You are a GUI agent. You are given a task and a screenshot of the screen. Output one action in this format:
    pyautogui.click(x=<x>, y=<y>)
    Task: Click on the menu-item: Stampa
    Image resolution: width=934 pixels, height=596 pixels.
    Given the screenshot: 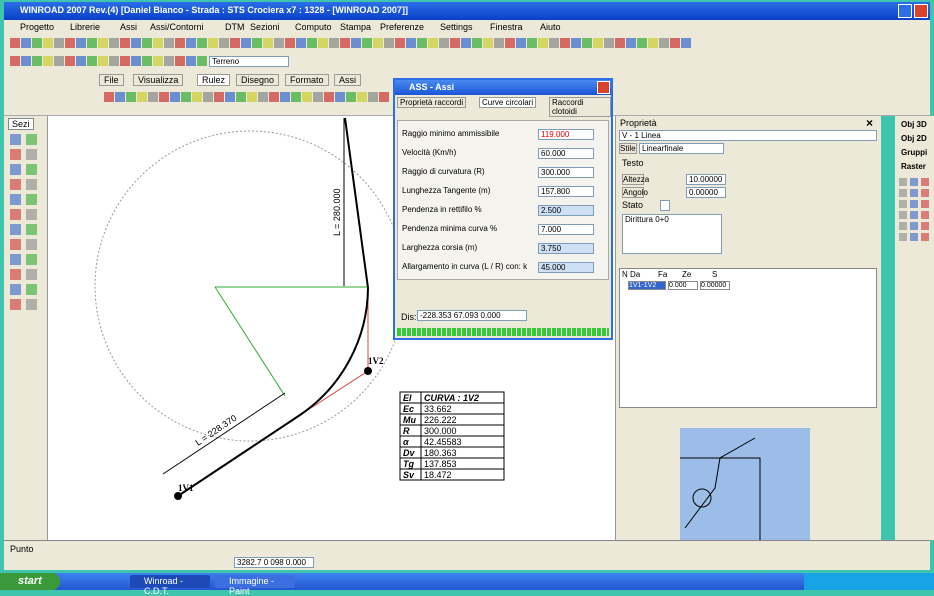 What is the action you would take?
    pyautogui.click(x=356, y=27)
    